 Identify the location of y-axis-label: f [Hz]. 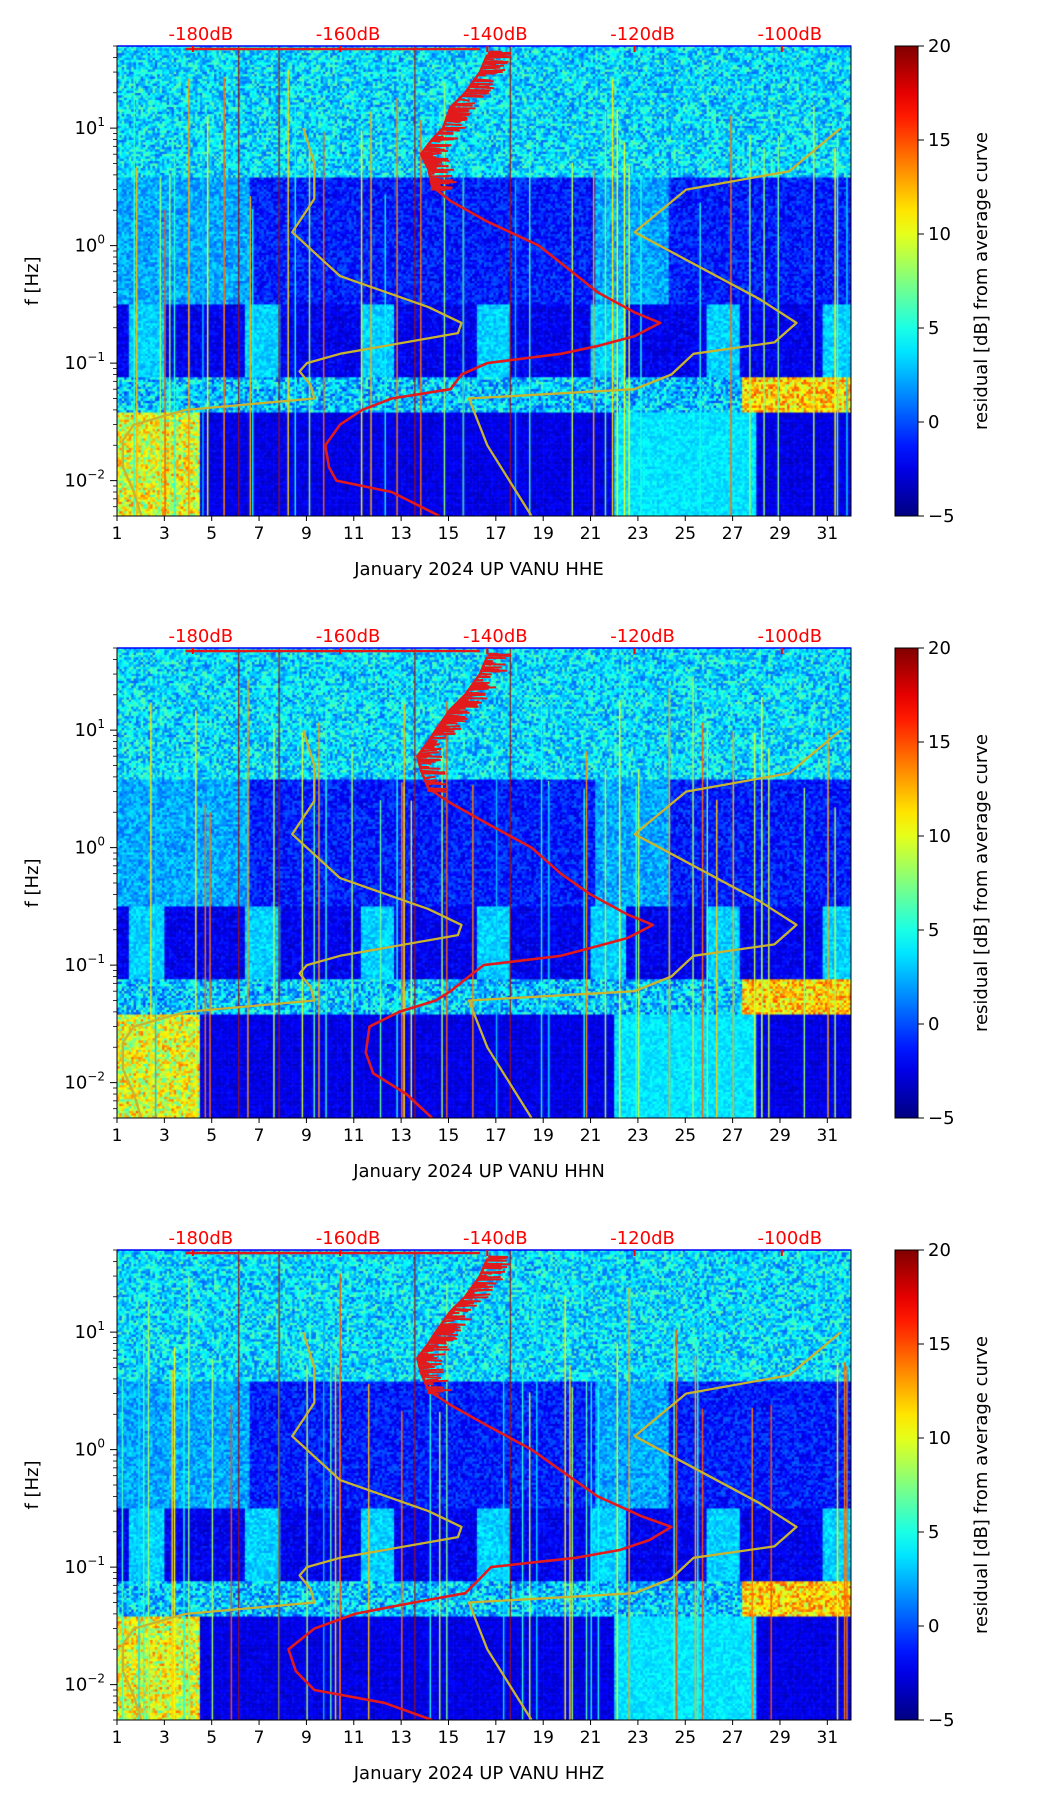
(32, 882).